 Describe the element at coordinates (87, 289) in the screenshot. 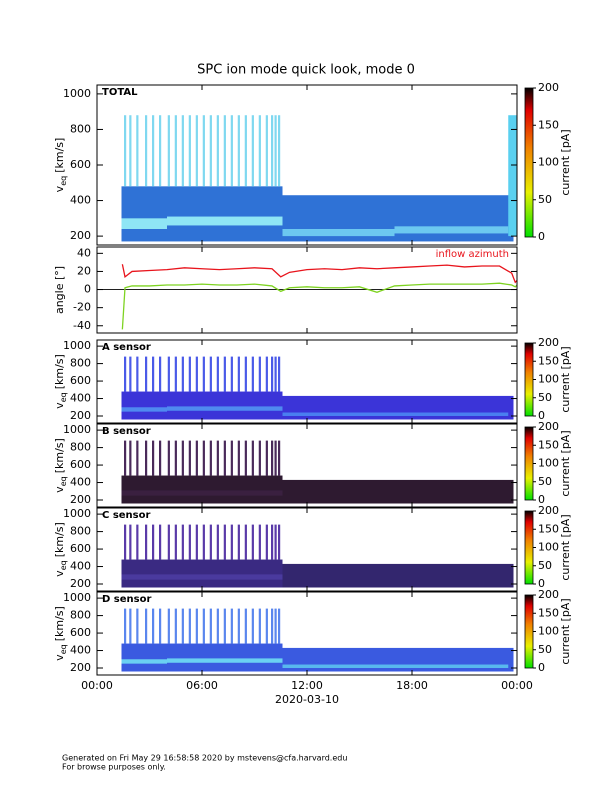

I see `y-tick-label: 0` at that location.